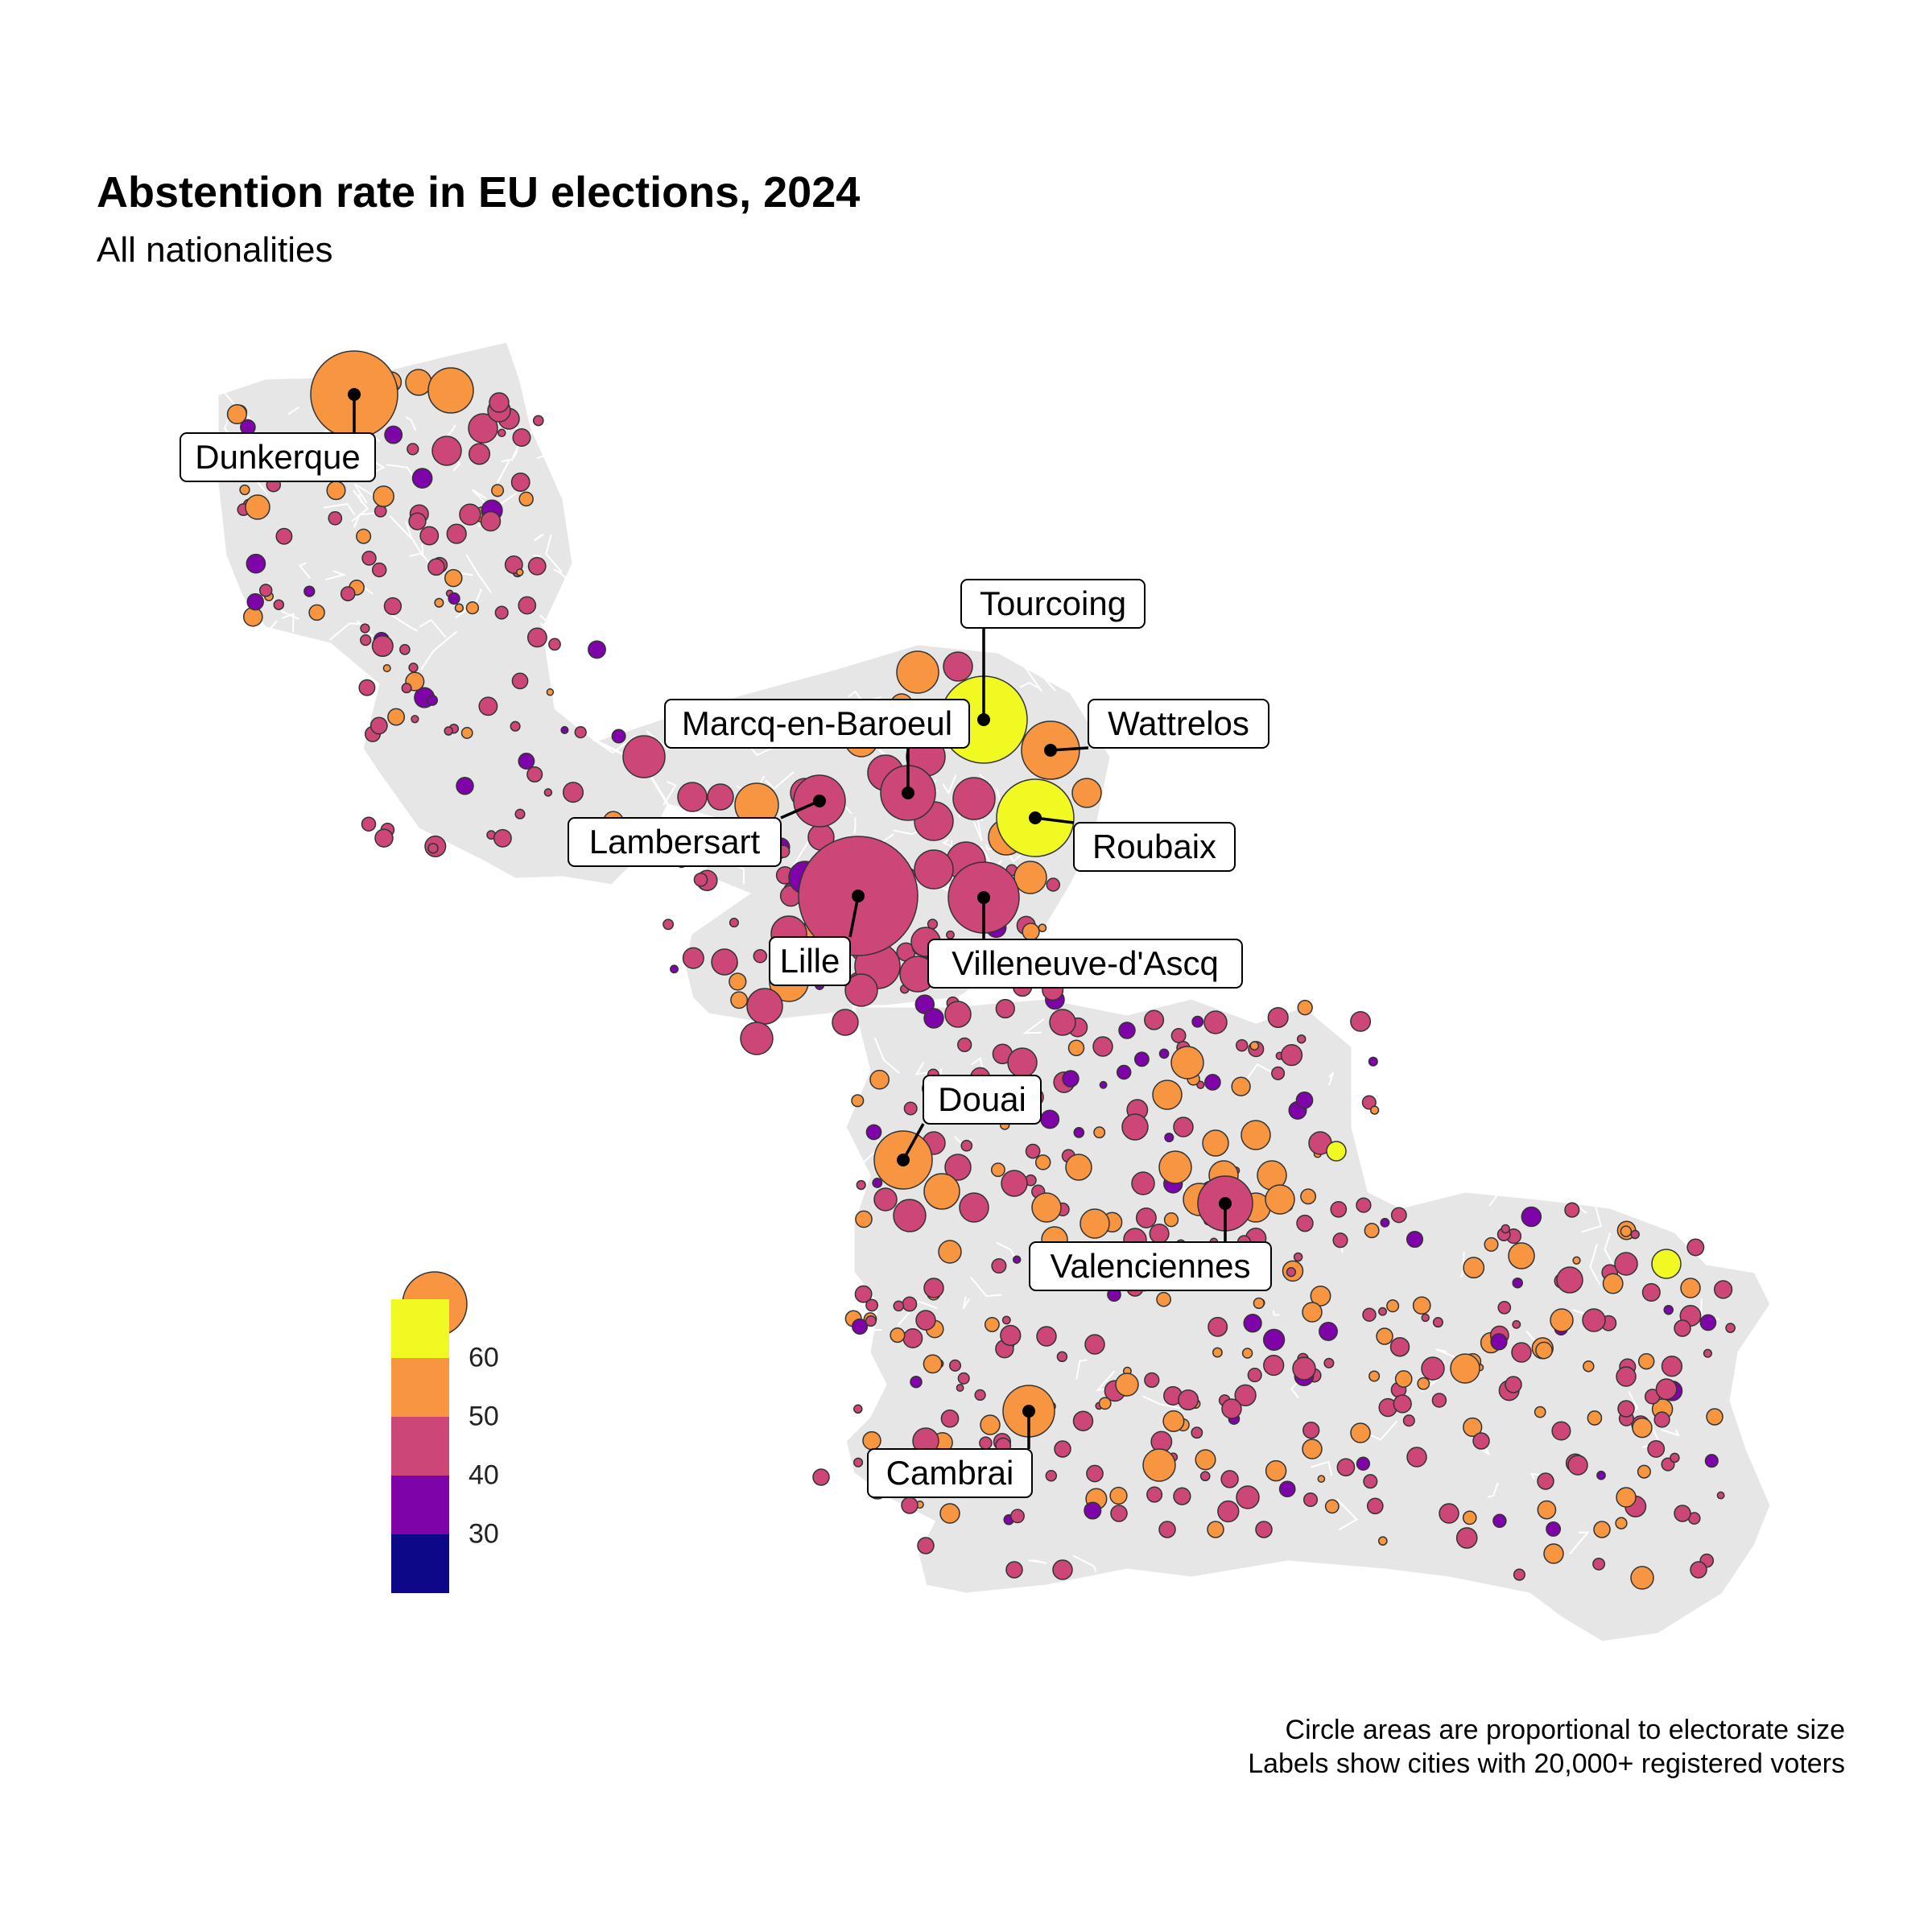  I want to click on leader-line, so click(913, 1142).